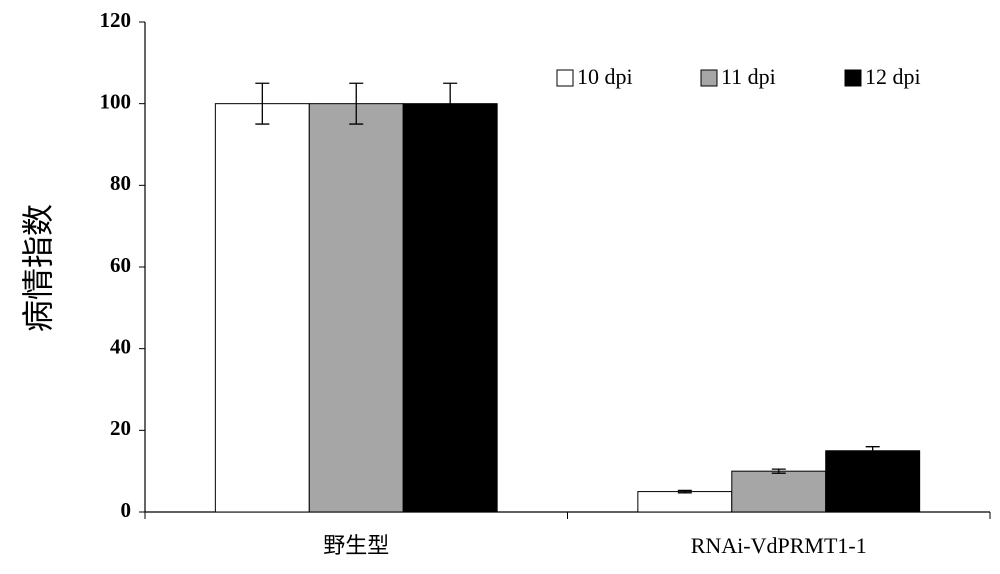  I want to click on legend-label: 12 dpi, so click(893, 76).